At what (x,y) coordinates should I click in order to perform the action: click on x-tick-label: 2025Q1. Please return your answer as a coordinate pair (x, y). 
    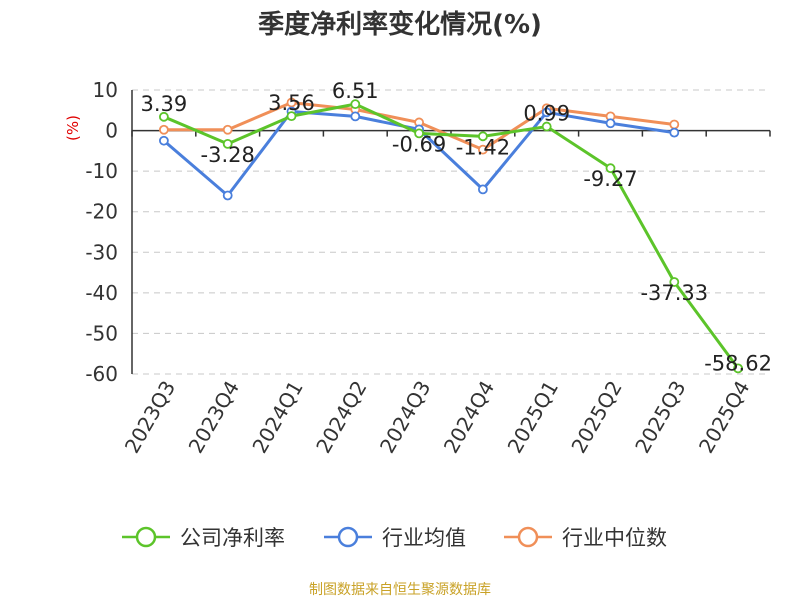
    Looking at the image, I should click on (533, 417).